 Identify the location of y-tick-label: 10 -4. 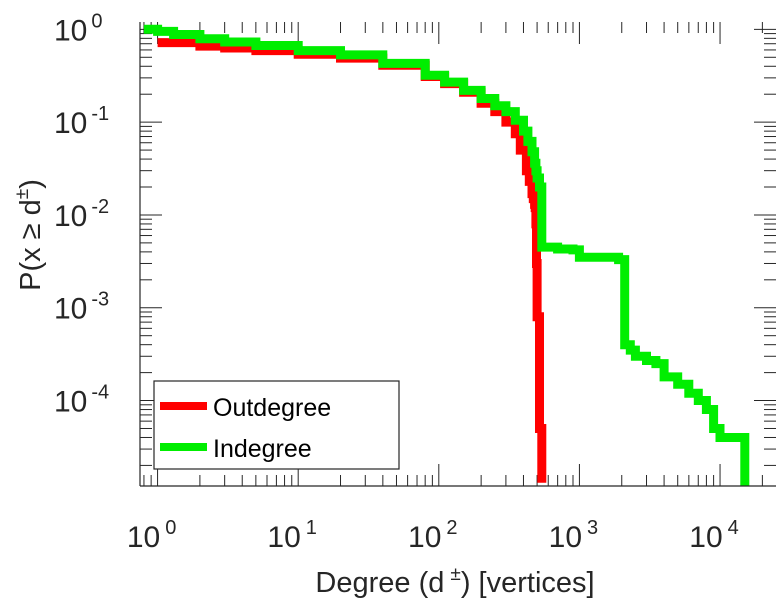
(81, 400).